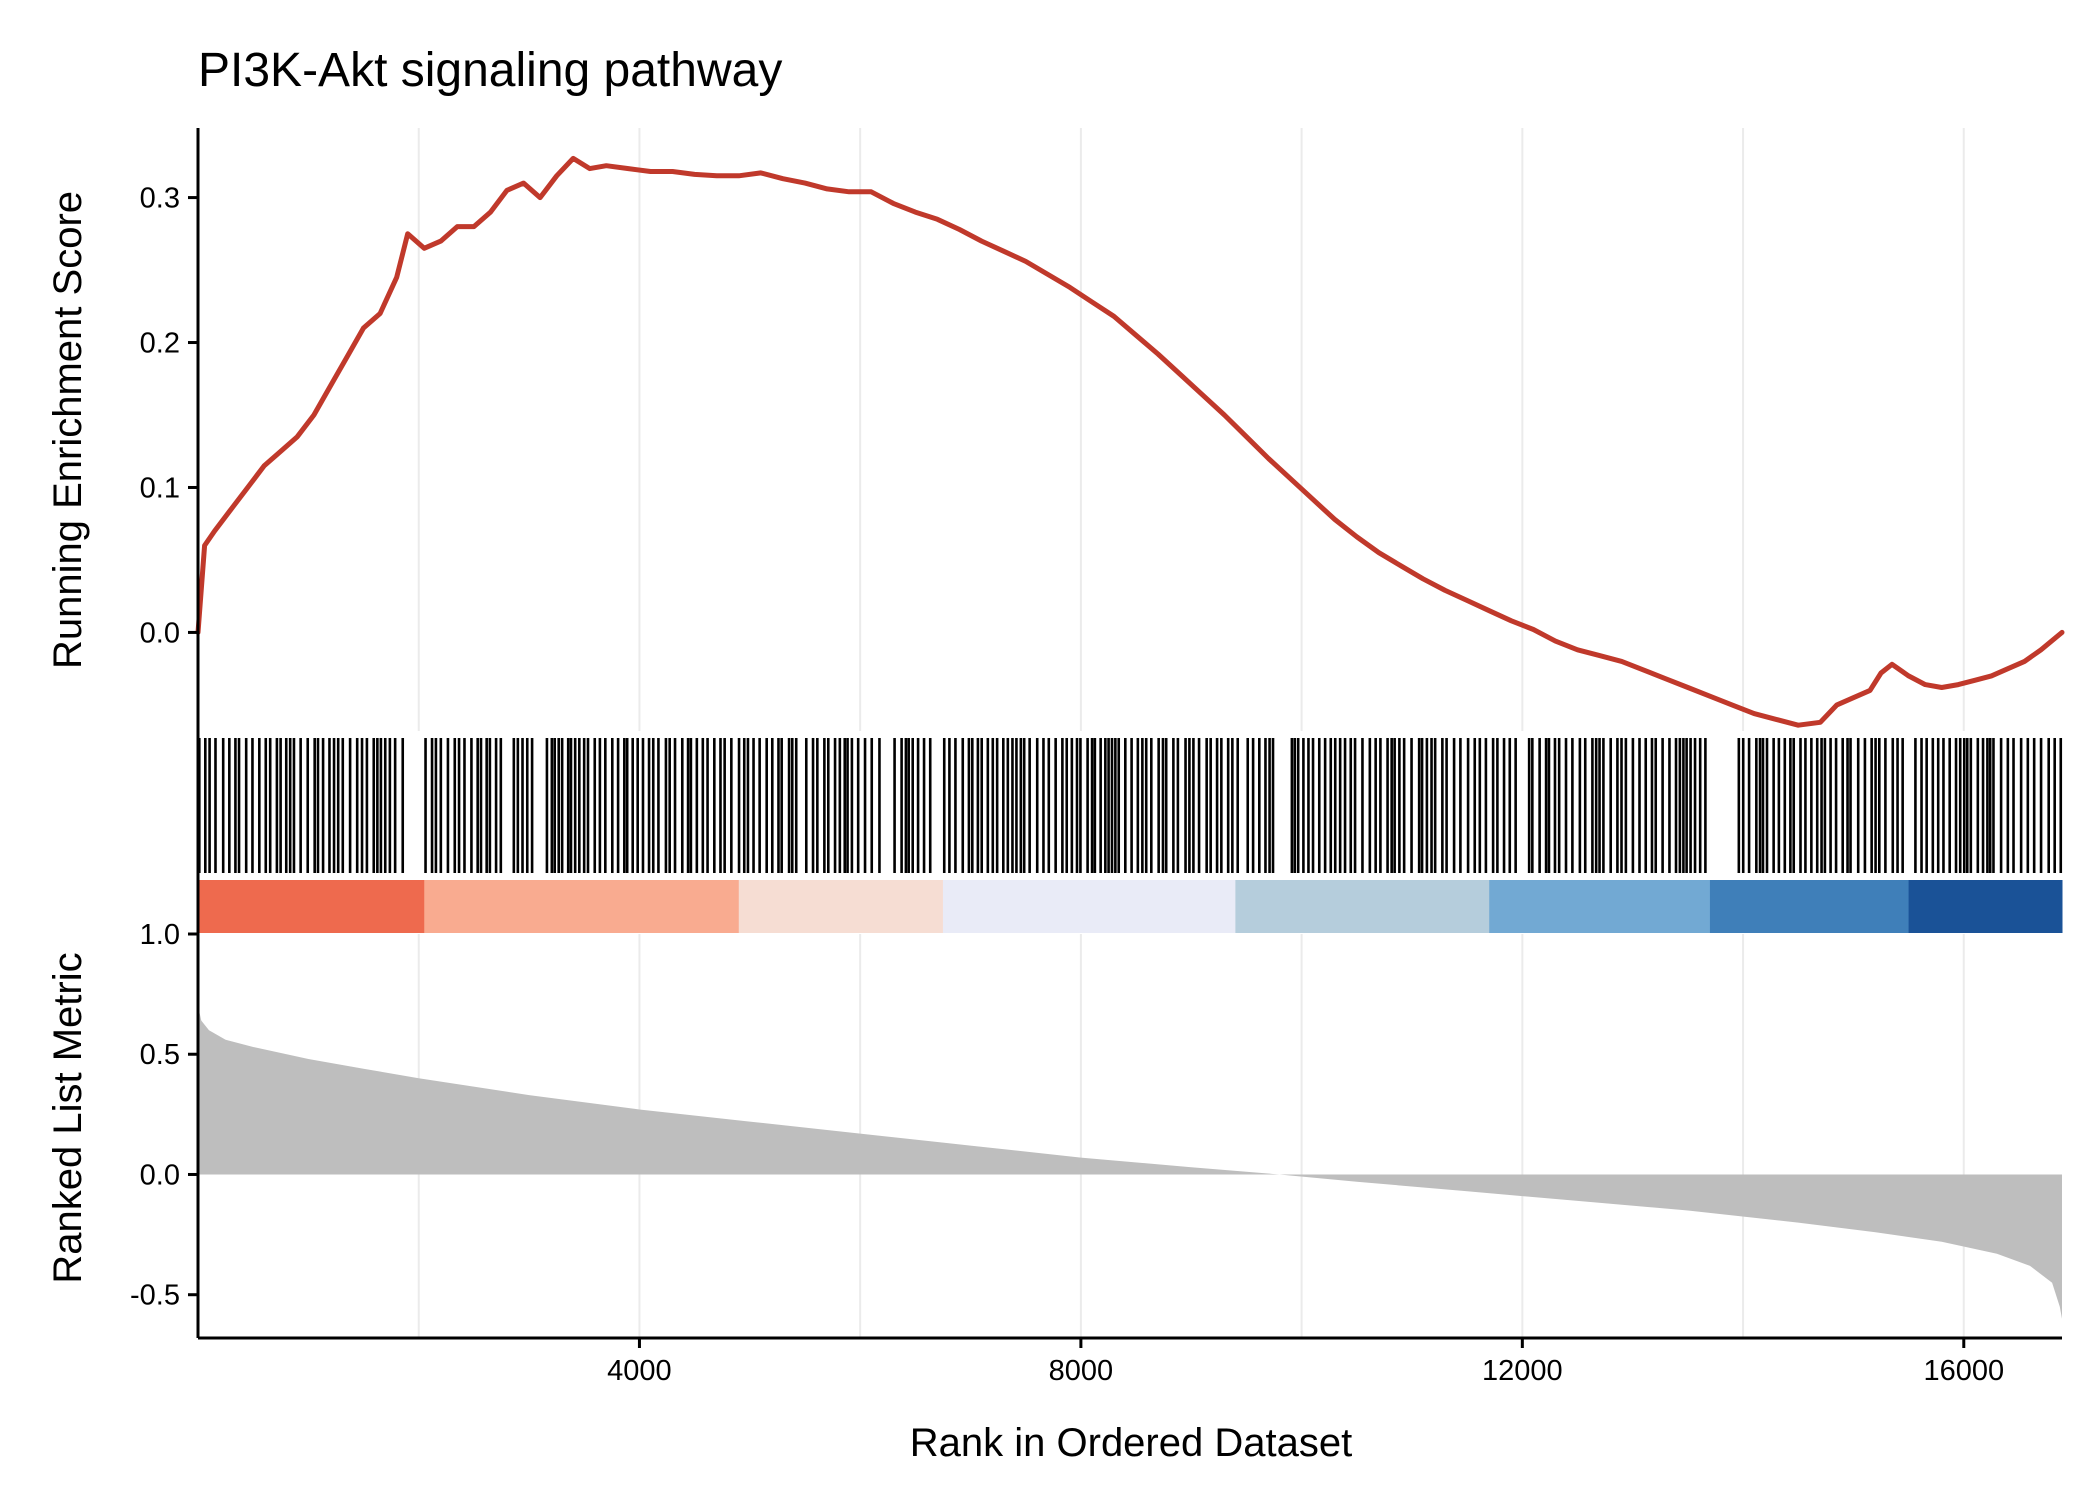 The image size is (2100, 1500). Describe the element at coordinates (1130, 805) in the screenshot. I see `gene-hit-ticks` at that location.